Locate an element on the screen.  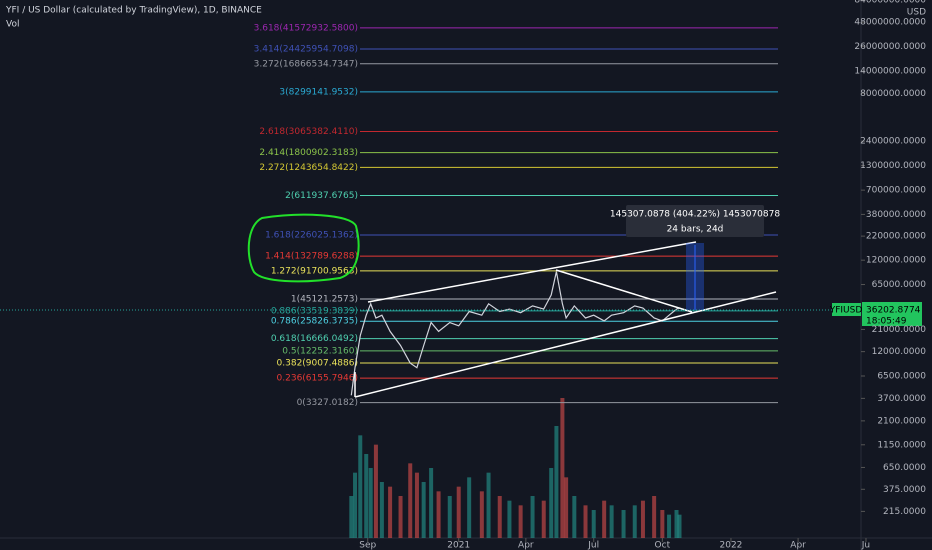
fib-label: 0.618(16666.0492) is located at coordinates (314, 339).